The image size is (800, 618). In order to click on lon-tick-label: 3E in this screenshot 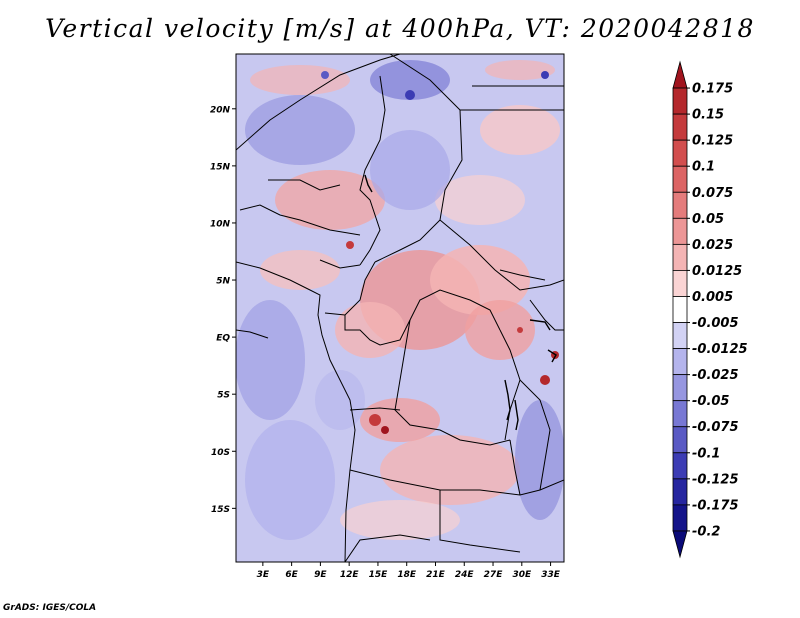, I will do `click(263, 575)`.